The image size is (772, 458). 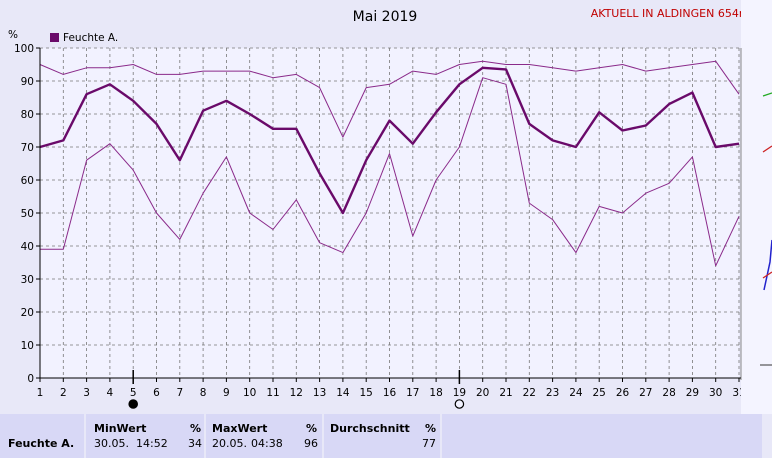 I want to click on y-axis-unit: %, so click(x=13, y=35).